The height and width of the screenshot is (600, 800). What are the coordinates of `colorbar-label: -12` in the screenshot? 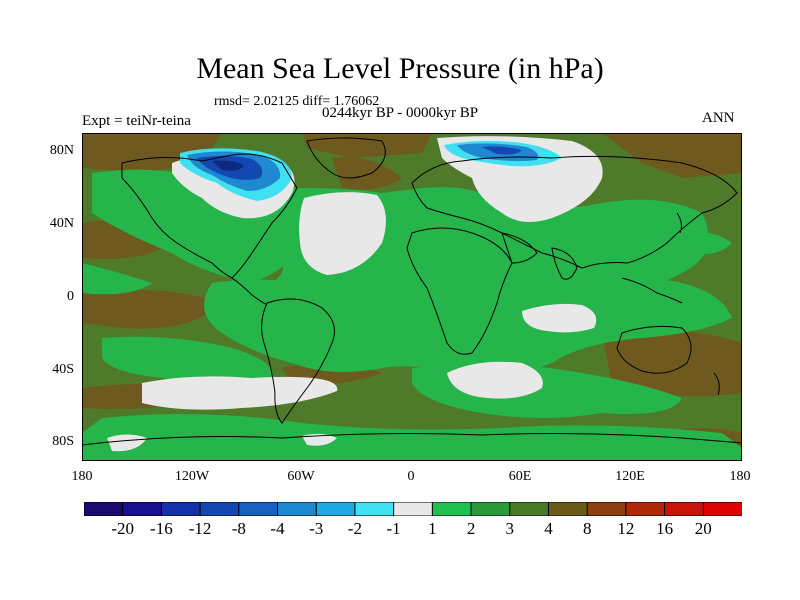 It's located at (200, 528).